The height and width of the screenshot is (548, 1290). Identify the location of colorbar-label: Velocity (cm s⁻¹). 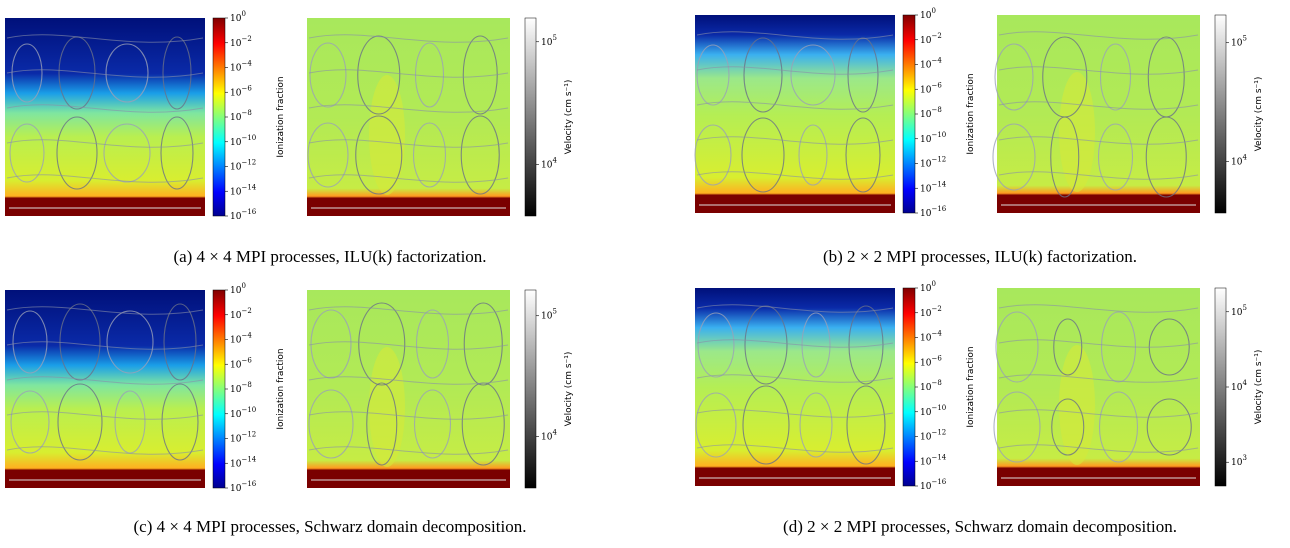
(569, 389).